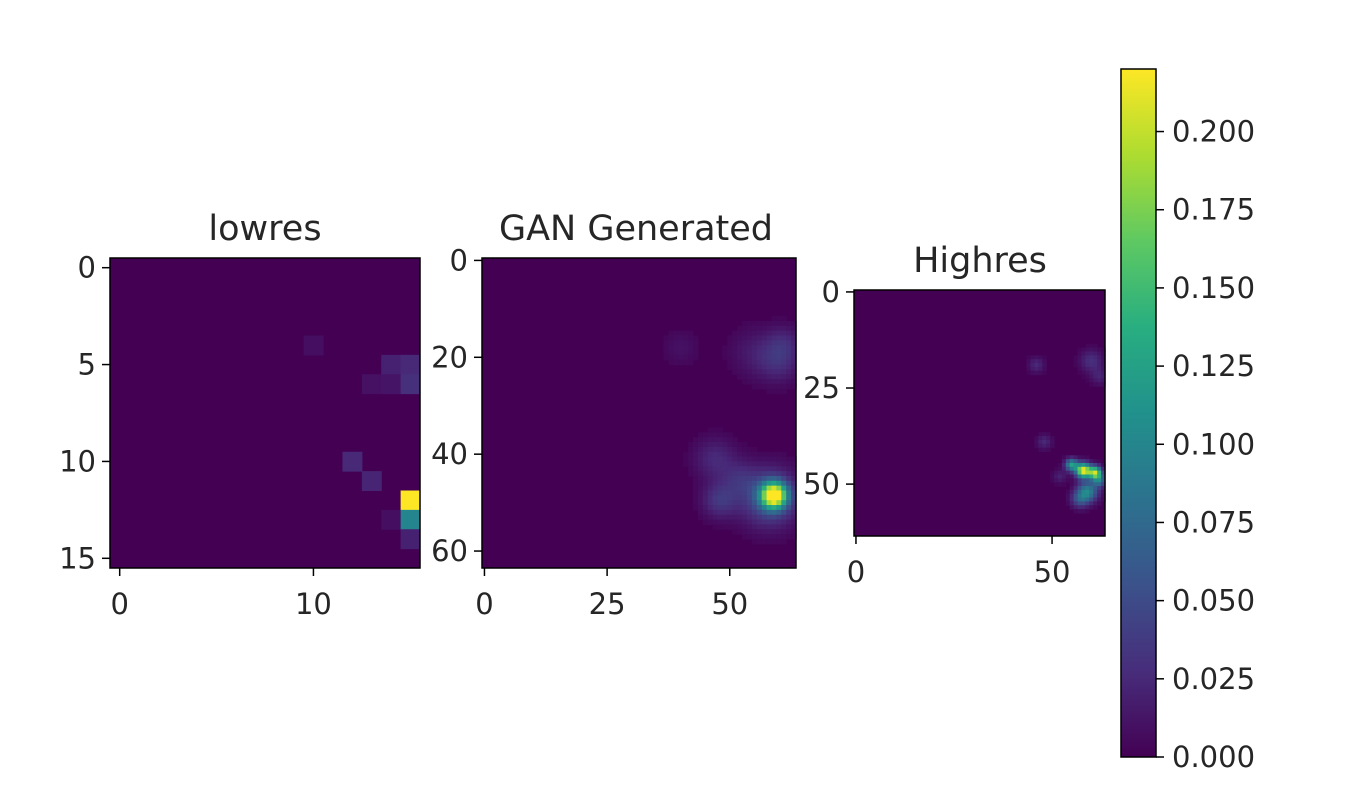 This screenshot has width=1364, height=798. What do you see at coordinates (614, 415) in the screenshot?
I see `panel-gan-generated: GAN Generated 0 25 50 0 20 40 60` at bounding box center [614, 415].